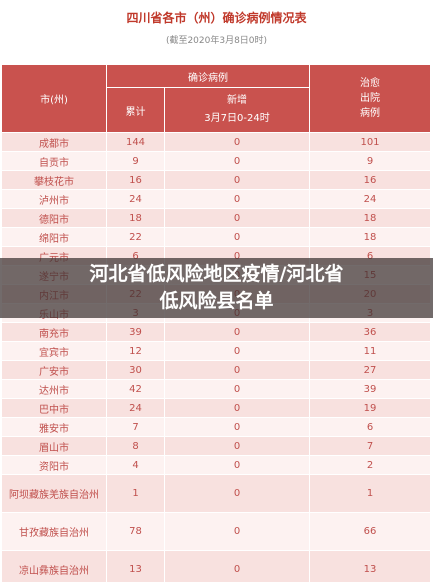 The width and height of the screenshot is (433, 582). What do you see at coordinates (216, 18) in the screenshot?
I see `title: 四川省各市（州）确诊病例情况表` at bounding box center [216, 18].